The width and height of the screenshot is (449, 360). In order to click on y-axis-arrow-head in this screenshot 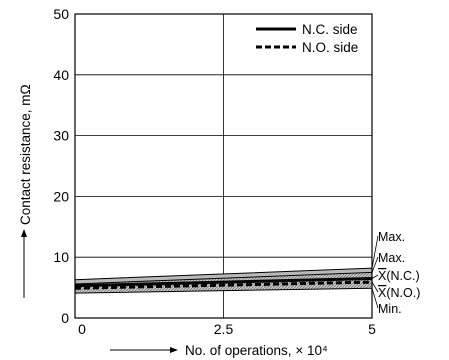, I will do `click(24, 233)`.